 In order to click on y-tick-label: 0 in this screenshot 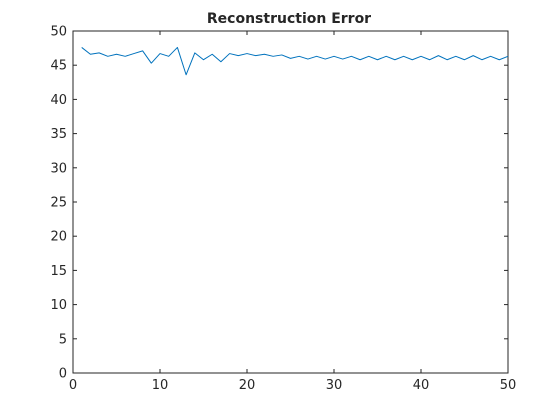, I will do `click(63, 374)`.